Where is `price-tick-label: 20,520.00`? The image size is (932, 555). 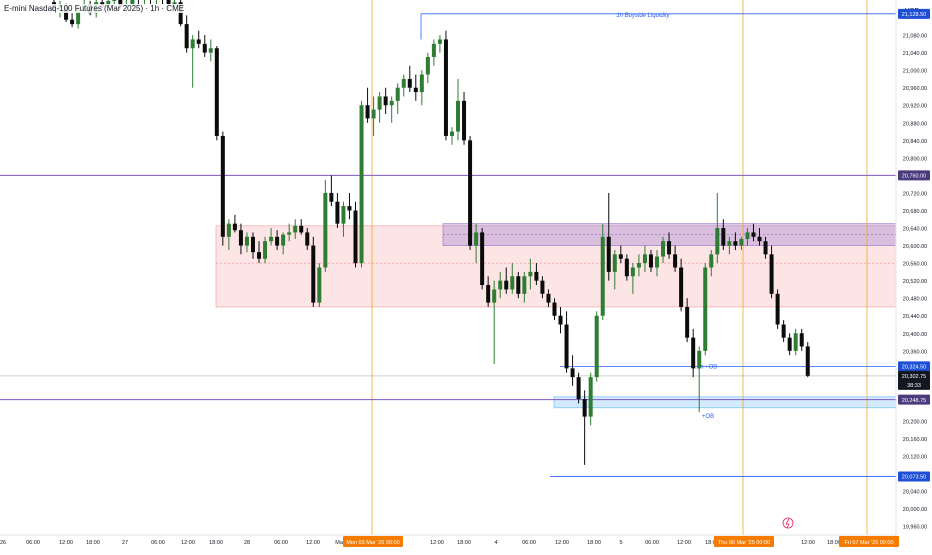
price-tick-label: 20,520.00 is located at coordinates (915, 282).